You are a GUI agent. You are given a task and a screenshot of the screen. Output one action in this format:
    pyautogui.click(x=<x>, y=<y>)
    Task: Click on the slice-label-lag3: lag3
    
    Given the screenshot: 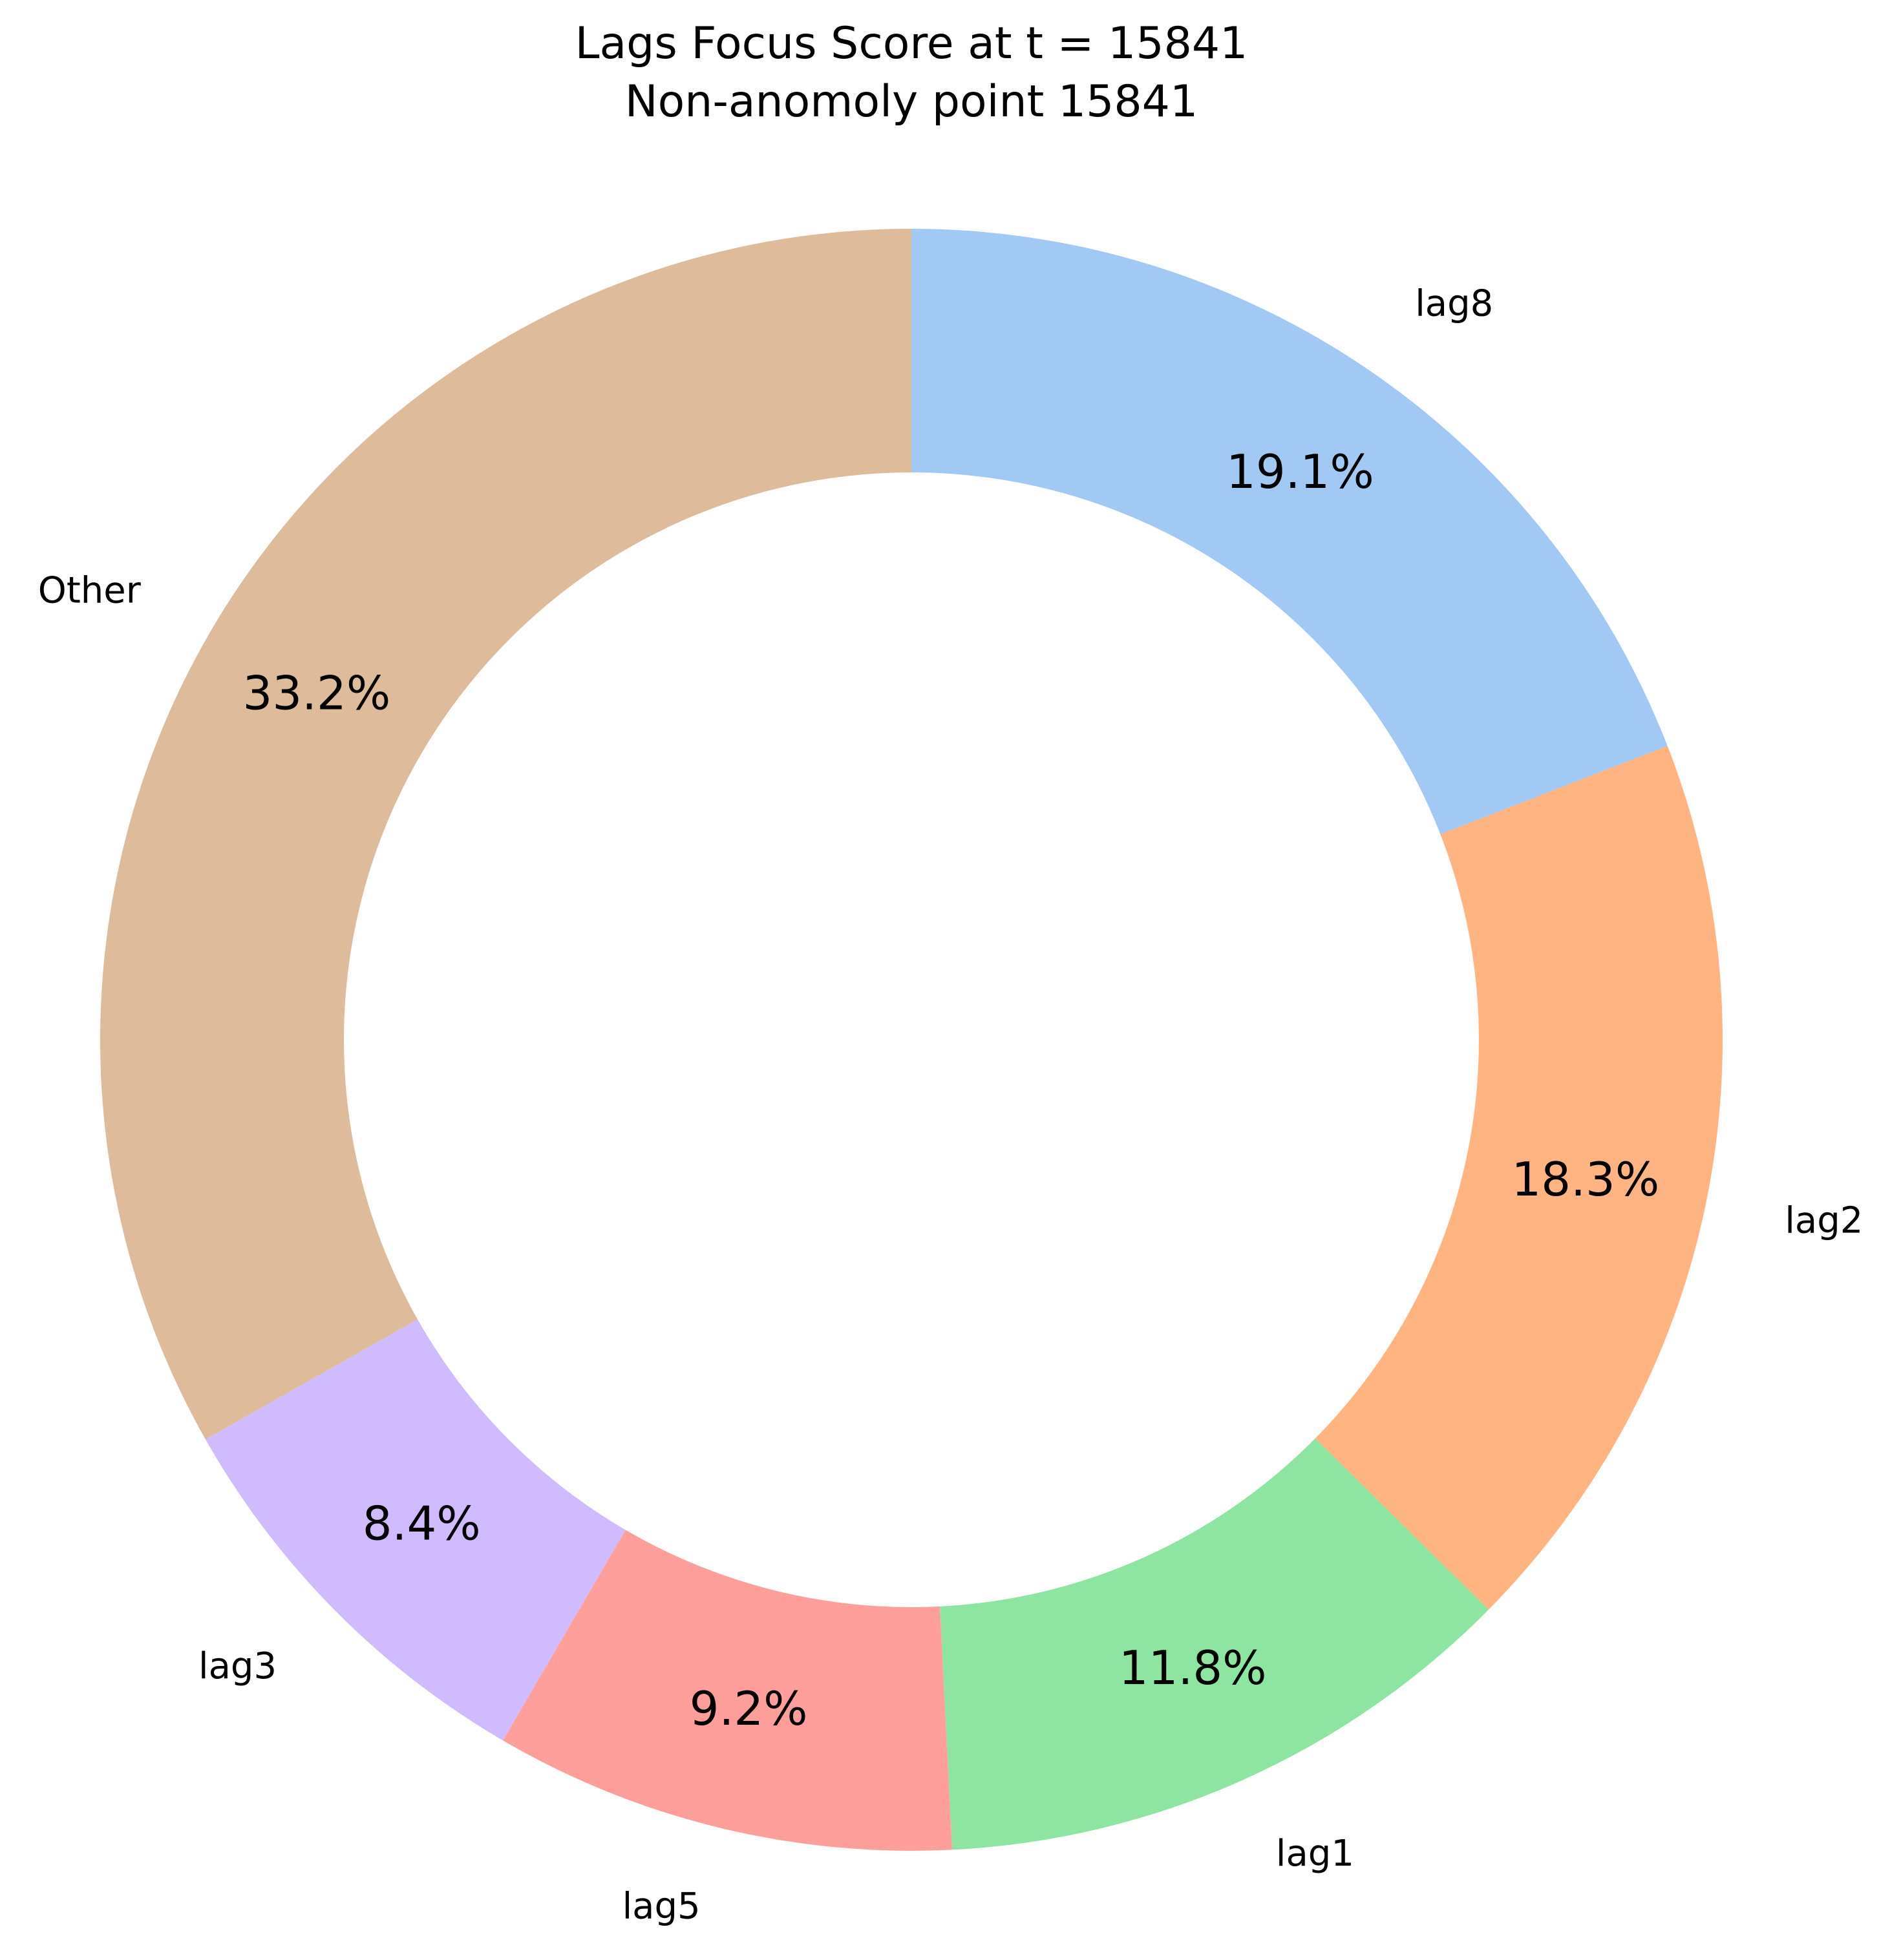 What is the action you would take?
    pyautogui.click(x=237, y=1666)
    